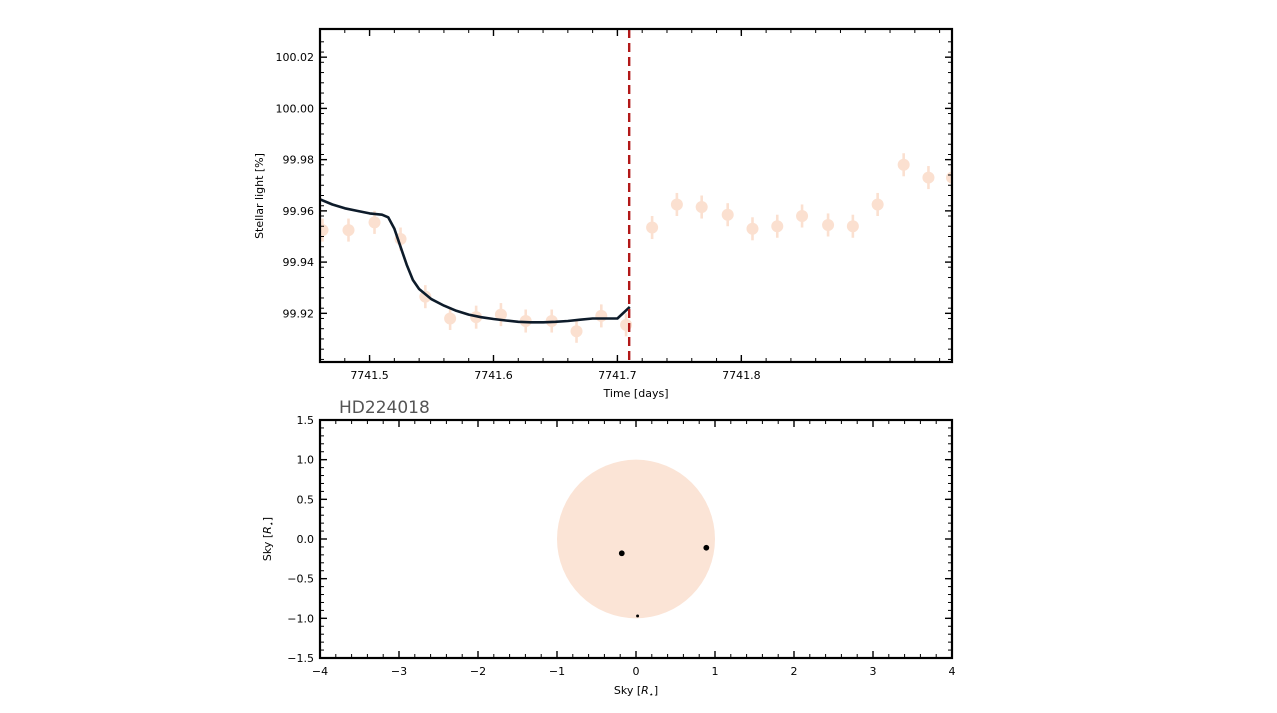  Describe the element at coordinates (475, 261) in the screenshot. I see `light-curve-model-line` at that location.